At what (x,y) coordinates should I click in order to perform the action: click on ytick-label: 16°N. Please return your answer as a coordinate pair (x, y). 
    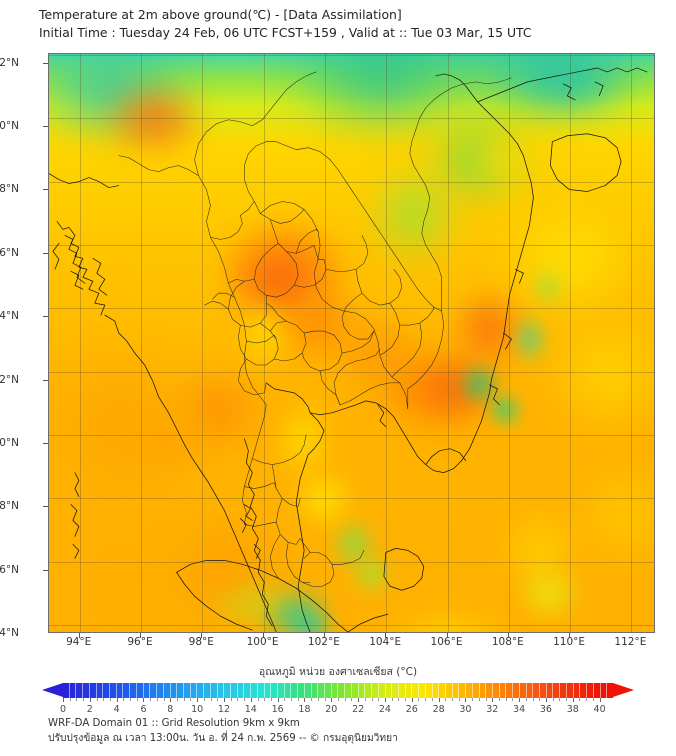
    Looking at the image, I should click on (9, 252).